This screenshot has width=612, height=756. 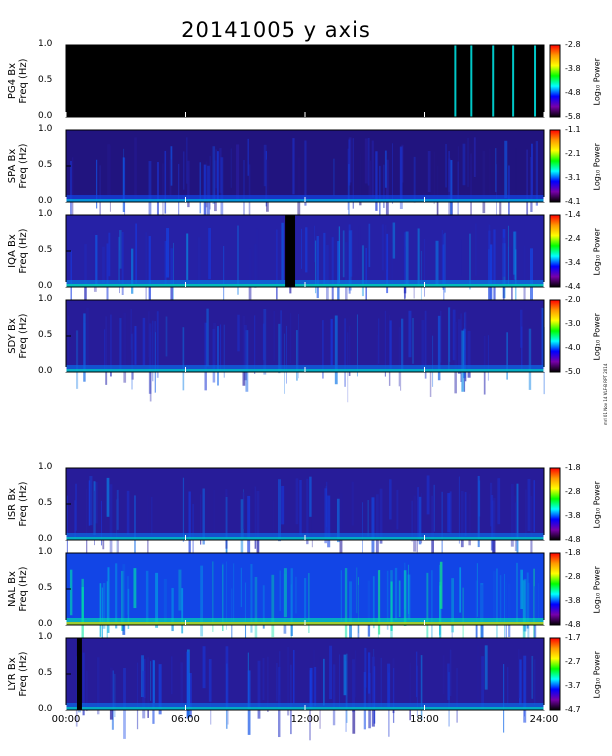 I want to click on colorbar-tick-label: -3.4, so click(x=573, y=262).